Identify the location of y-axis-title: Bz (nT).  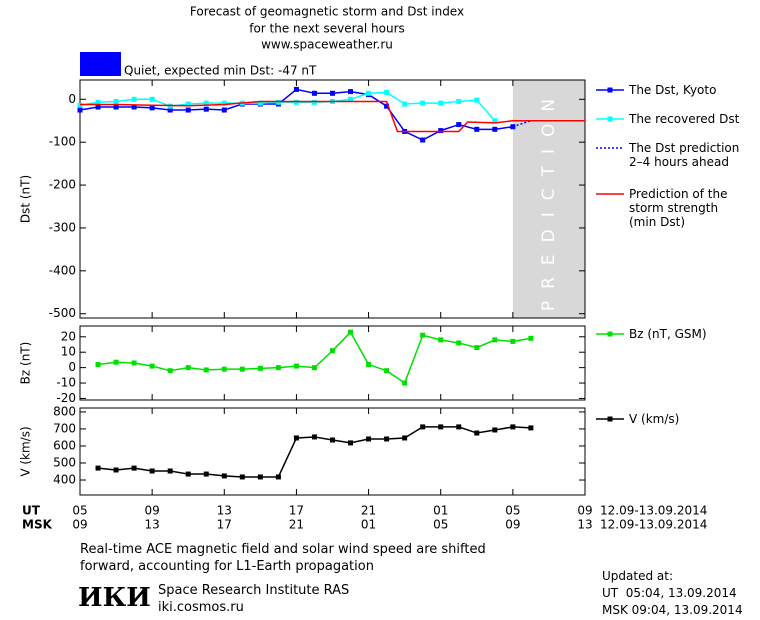
(26, 363).